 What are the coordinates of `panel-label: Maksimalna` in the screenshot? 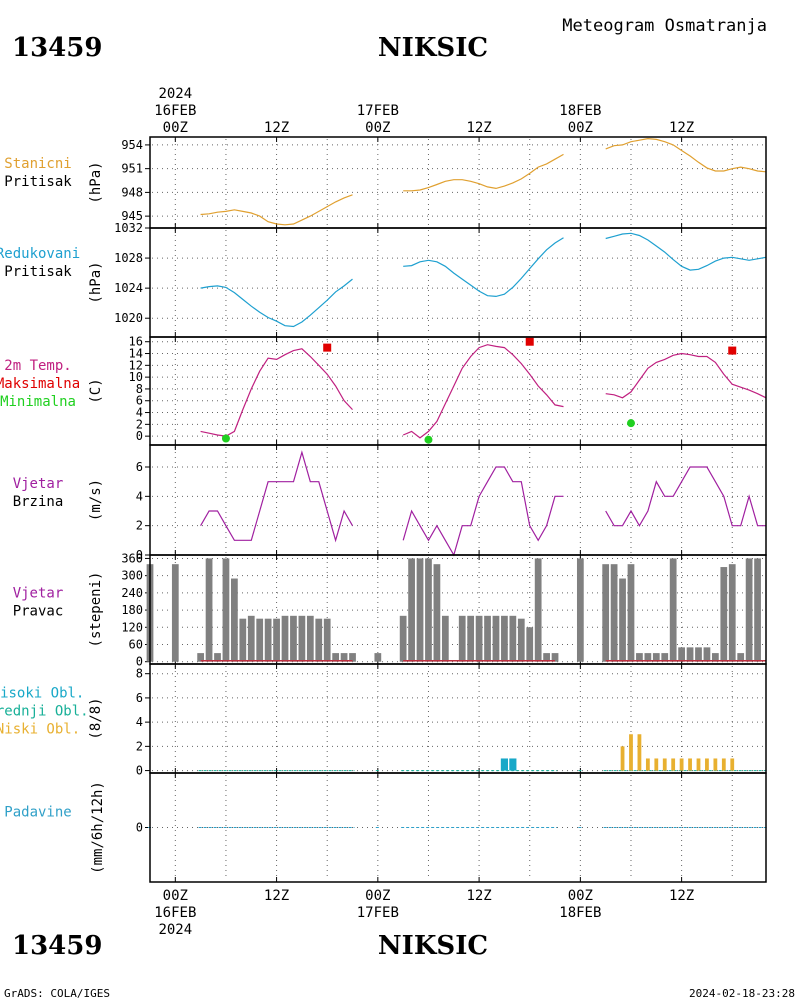 It's located at (40, 384).